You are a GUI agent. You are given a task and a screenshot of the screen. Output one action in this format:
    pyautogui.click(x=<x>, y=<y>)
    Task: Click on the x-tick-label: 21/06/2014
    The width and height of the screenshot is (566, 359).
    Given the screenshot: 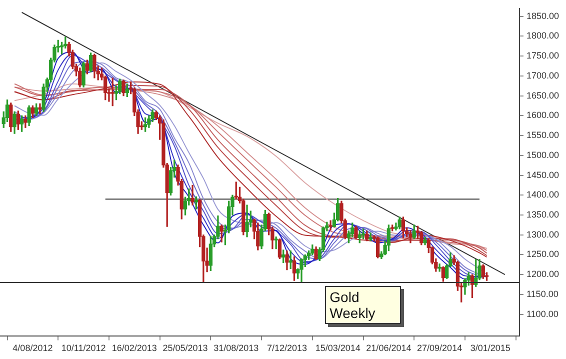 What is the action you would take?
    pyautogui.click(x=389, y=348)
    